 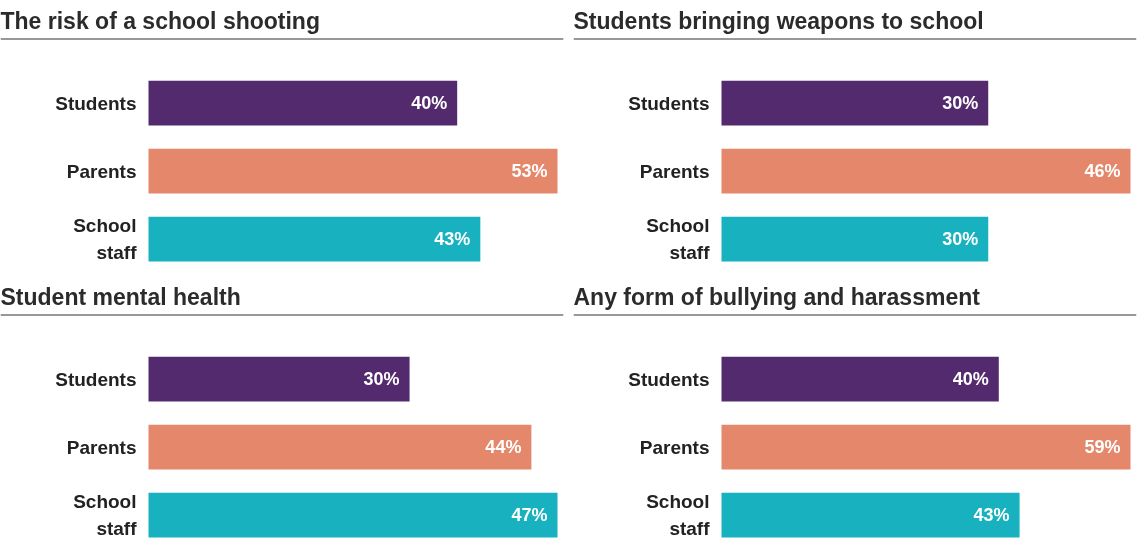 I want to click on data-label: 59%, so click(x=1102, y=447).